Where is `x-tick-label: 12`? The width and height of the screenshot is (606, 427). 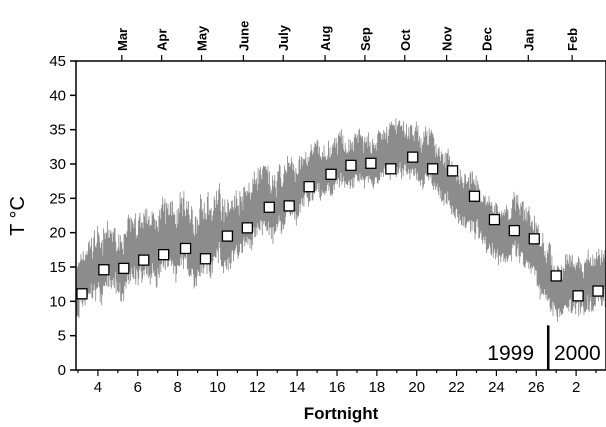
x-tick-label: 12 is located at coordinates (257, 387).